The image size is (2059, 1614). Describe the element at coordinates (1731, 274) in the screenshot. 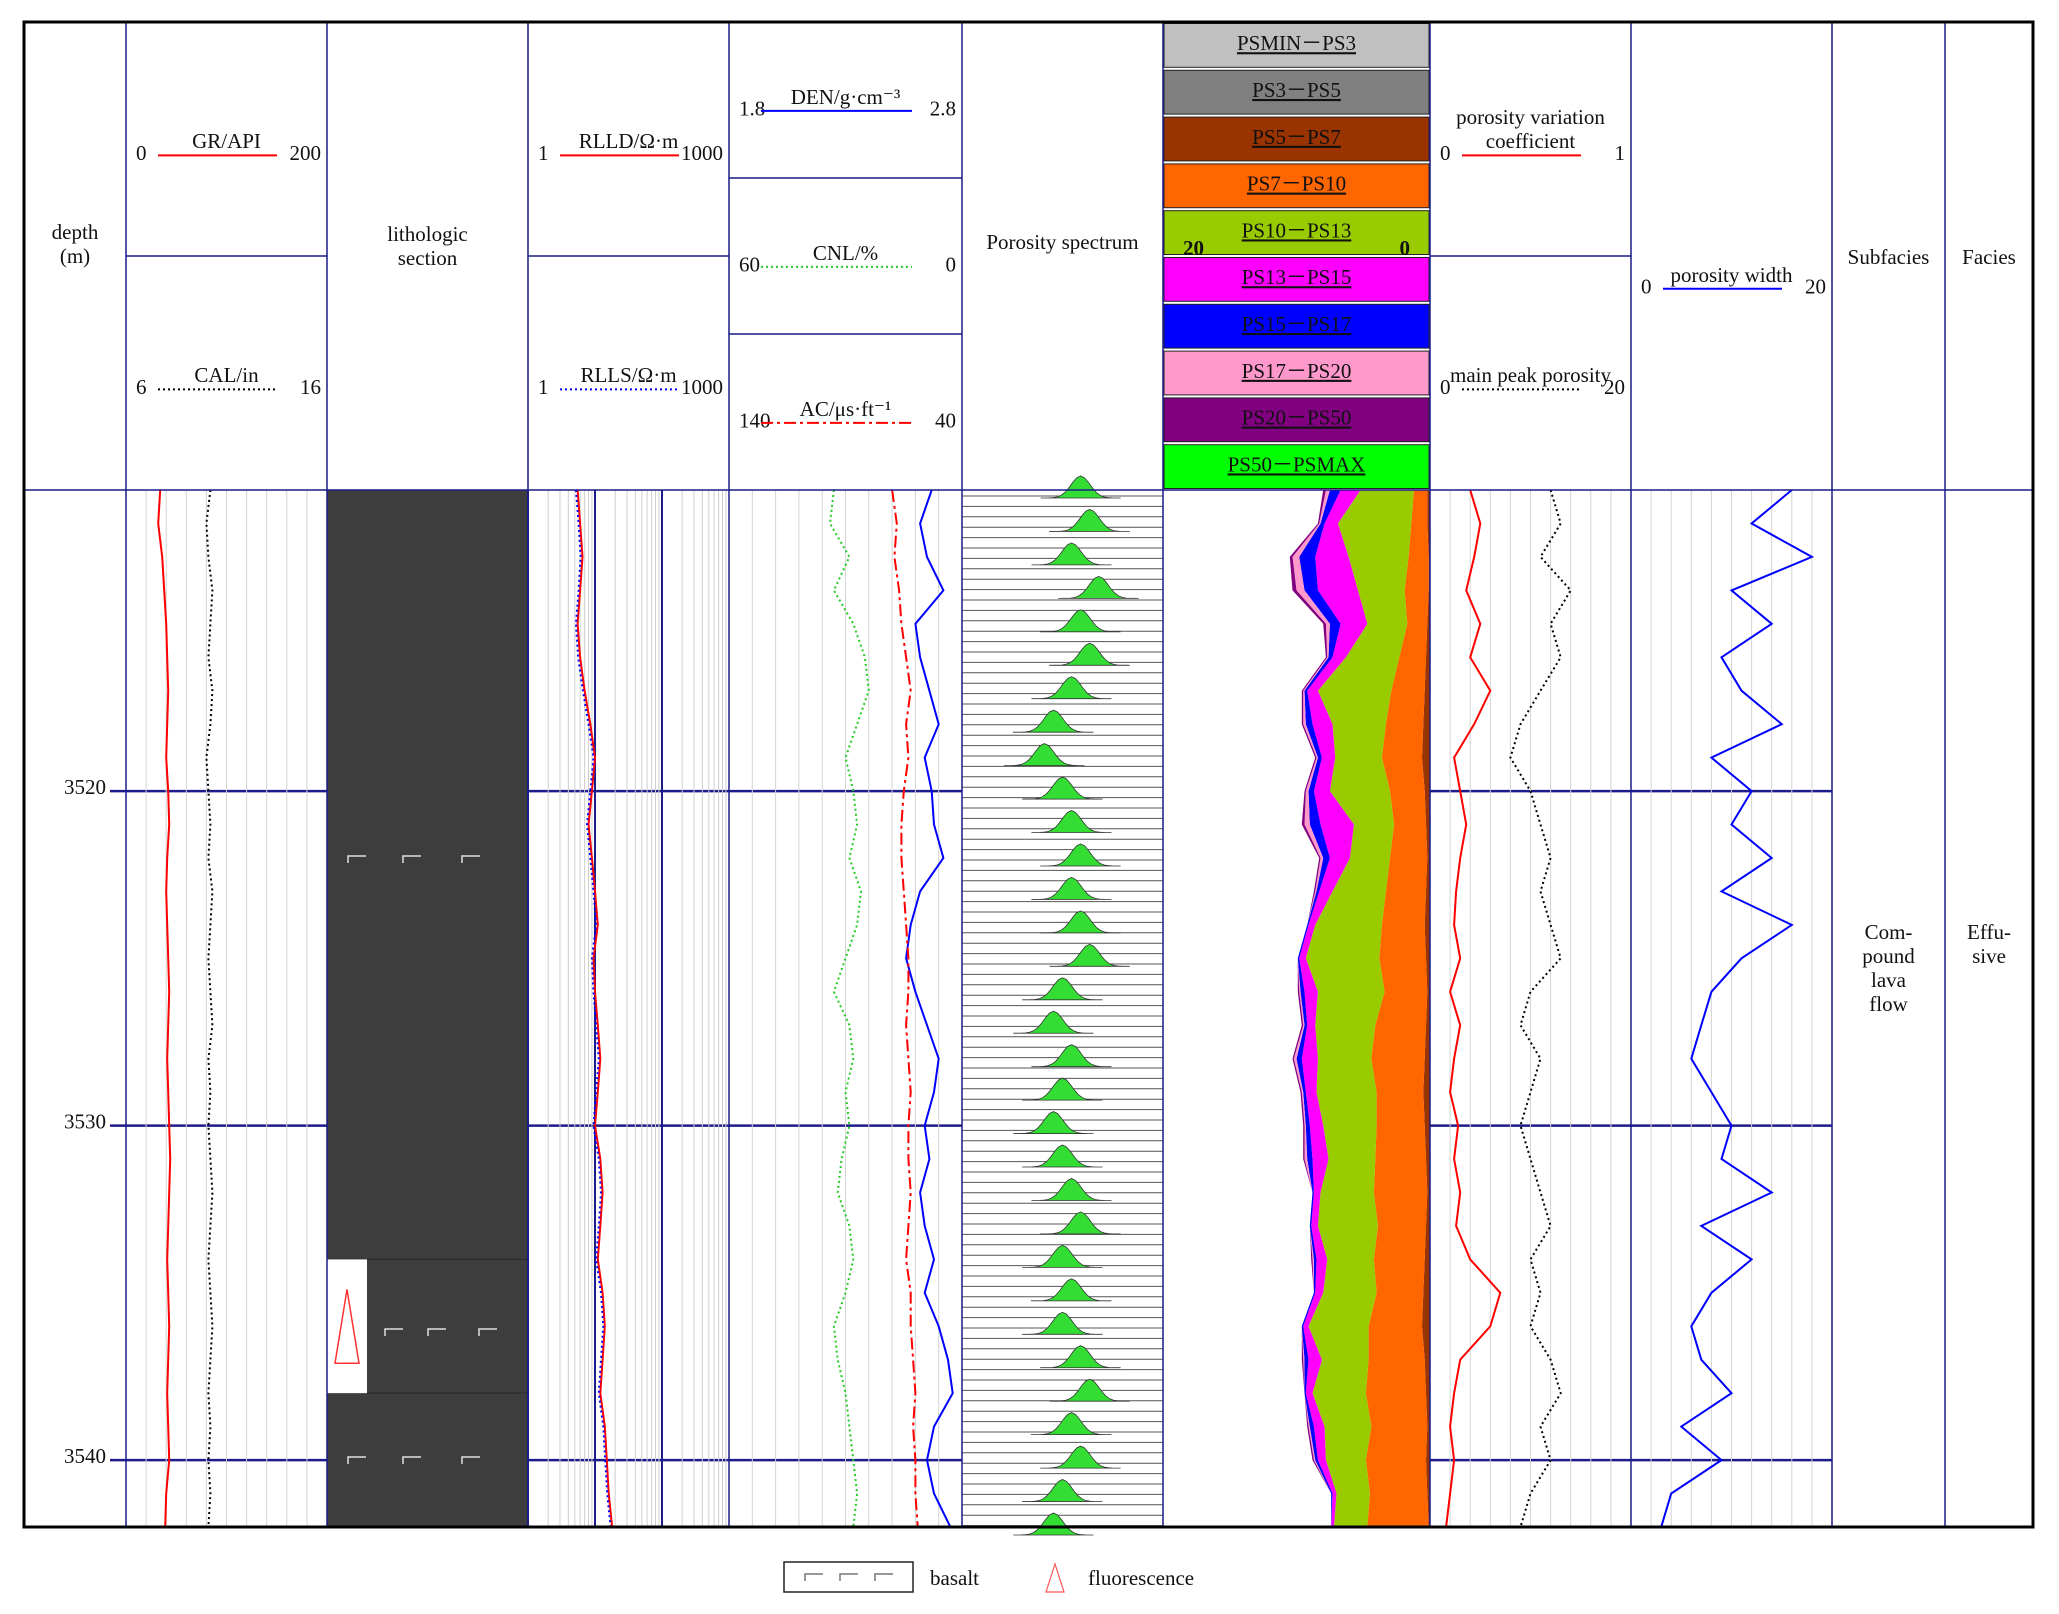

I see `series-name: porosity width` at that location.